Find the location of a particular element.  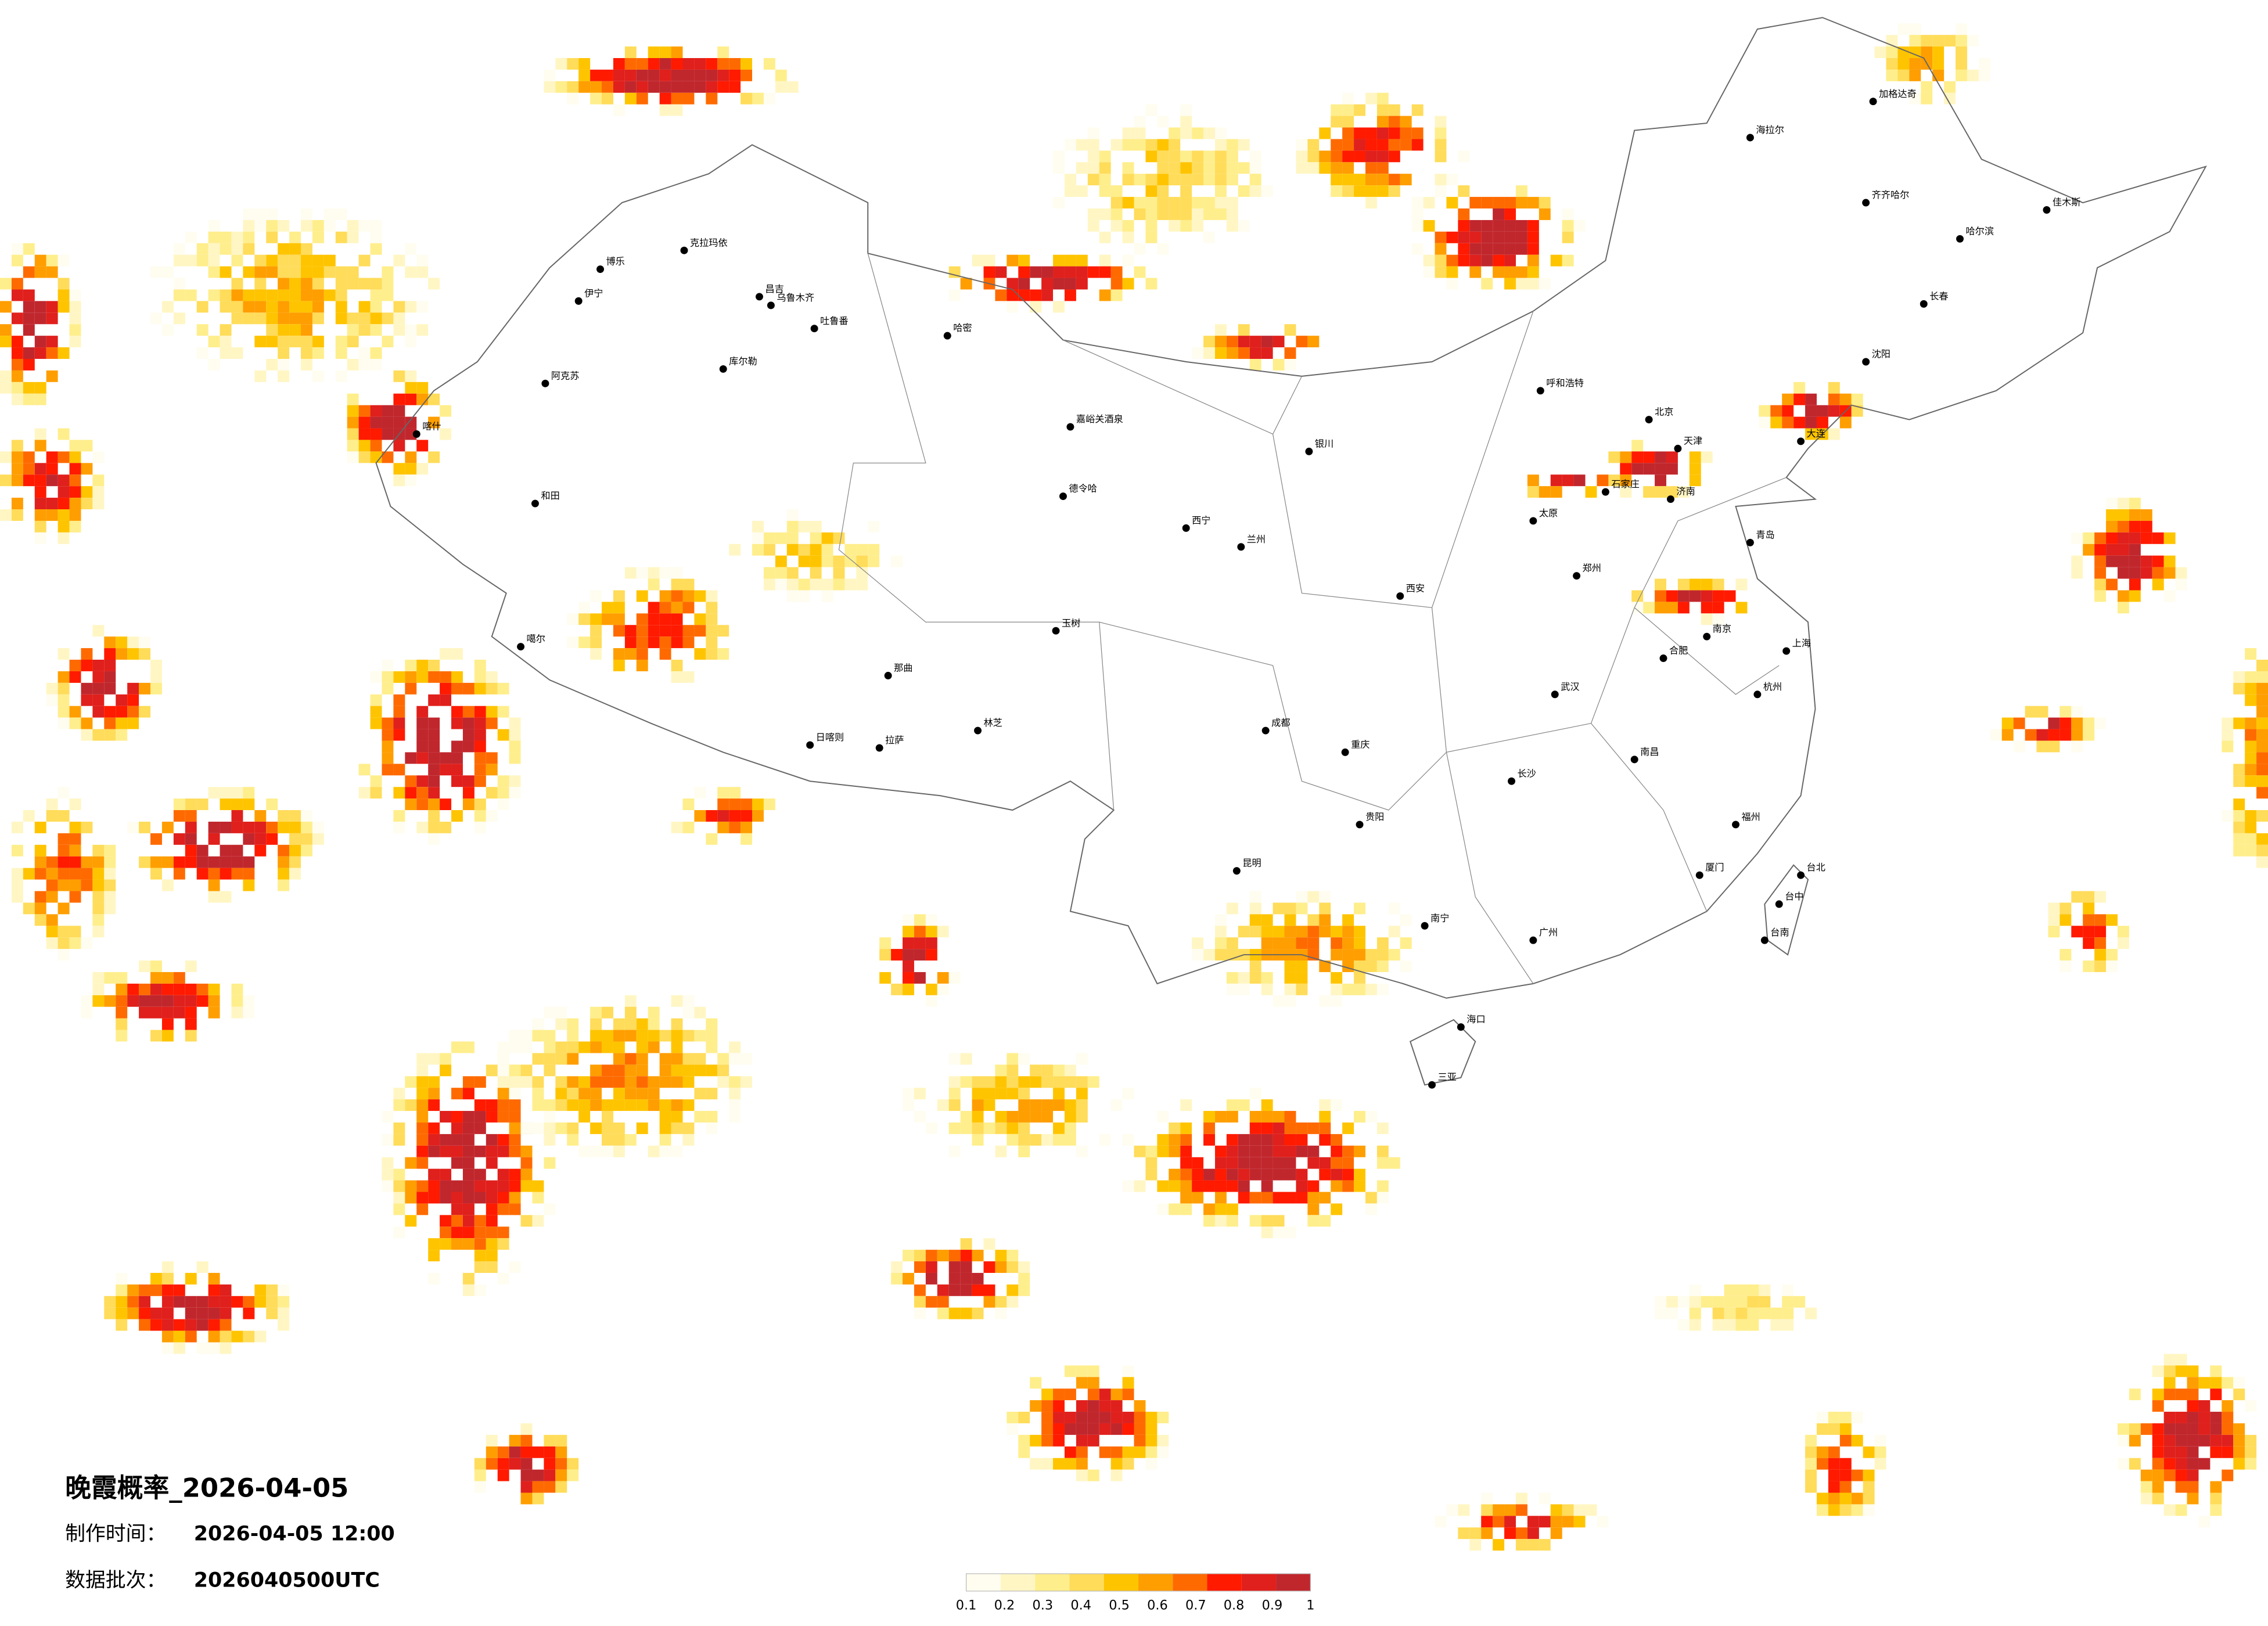

city-label: 武汉 is located at coordinates (1570, 686).